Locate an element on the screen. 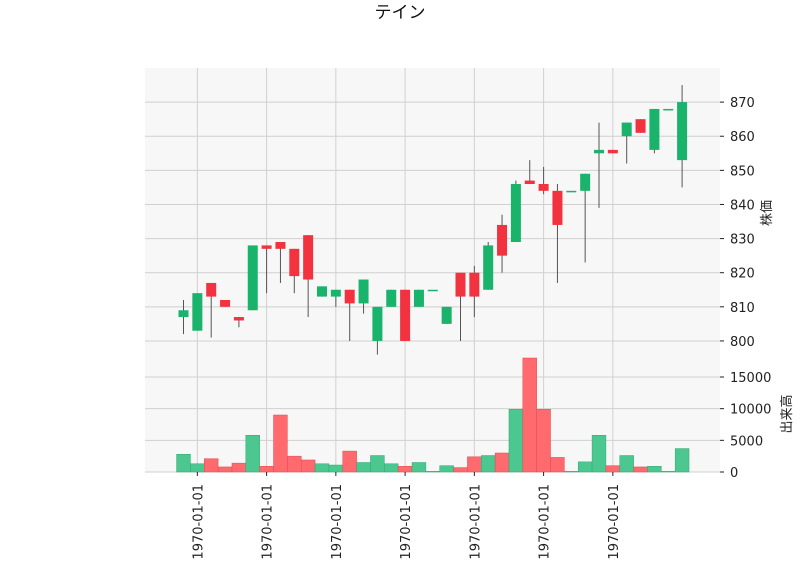 The width and height of the screenshot is (800, 575). volume-tick-label: 10000 is located at coordinates (750, 410).